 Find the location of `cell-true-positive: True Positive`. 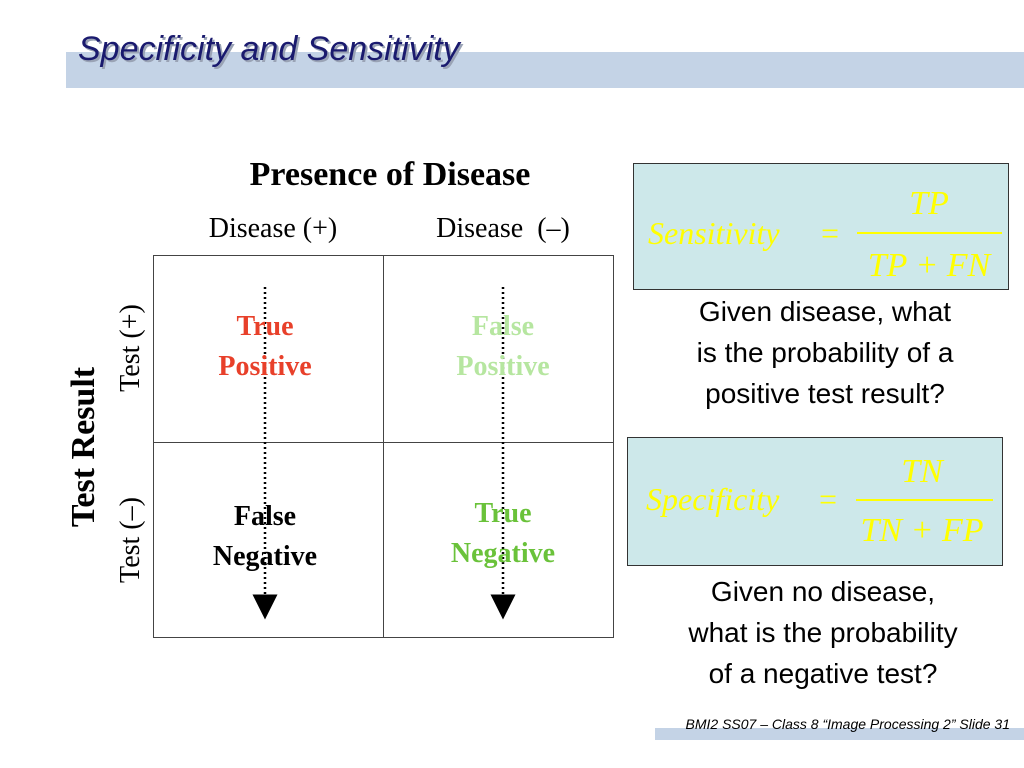

cell-true-positive: True Positive is located at coordinates (265, 347).